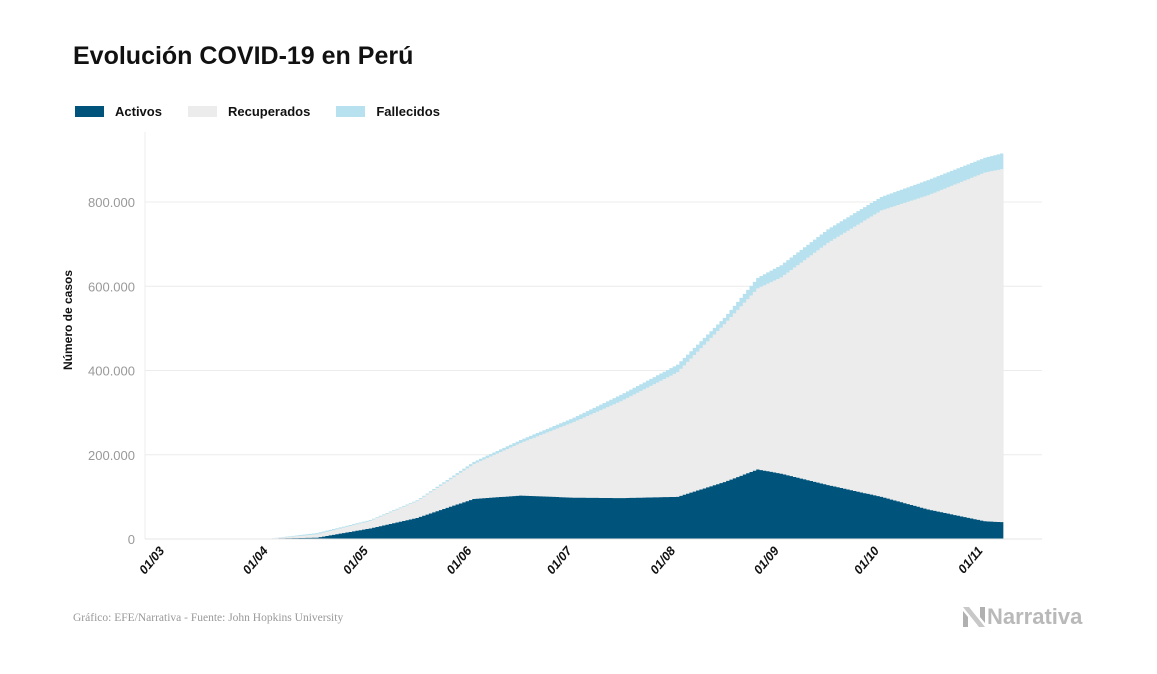 The width and height of the screenshot is (1157, 674). I want to click on legend: Activos Recuperados Fallecidos, so click(270, 111).